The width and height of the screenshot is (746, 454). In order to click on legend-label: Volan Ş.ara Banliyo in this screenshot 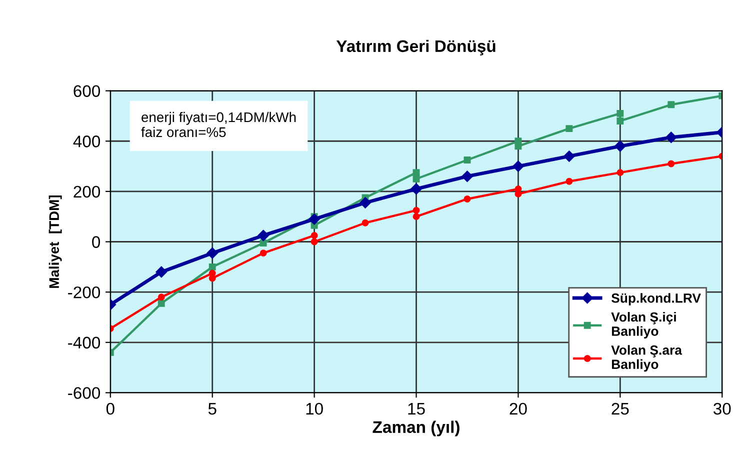, I will do `click(646, 358)`.